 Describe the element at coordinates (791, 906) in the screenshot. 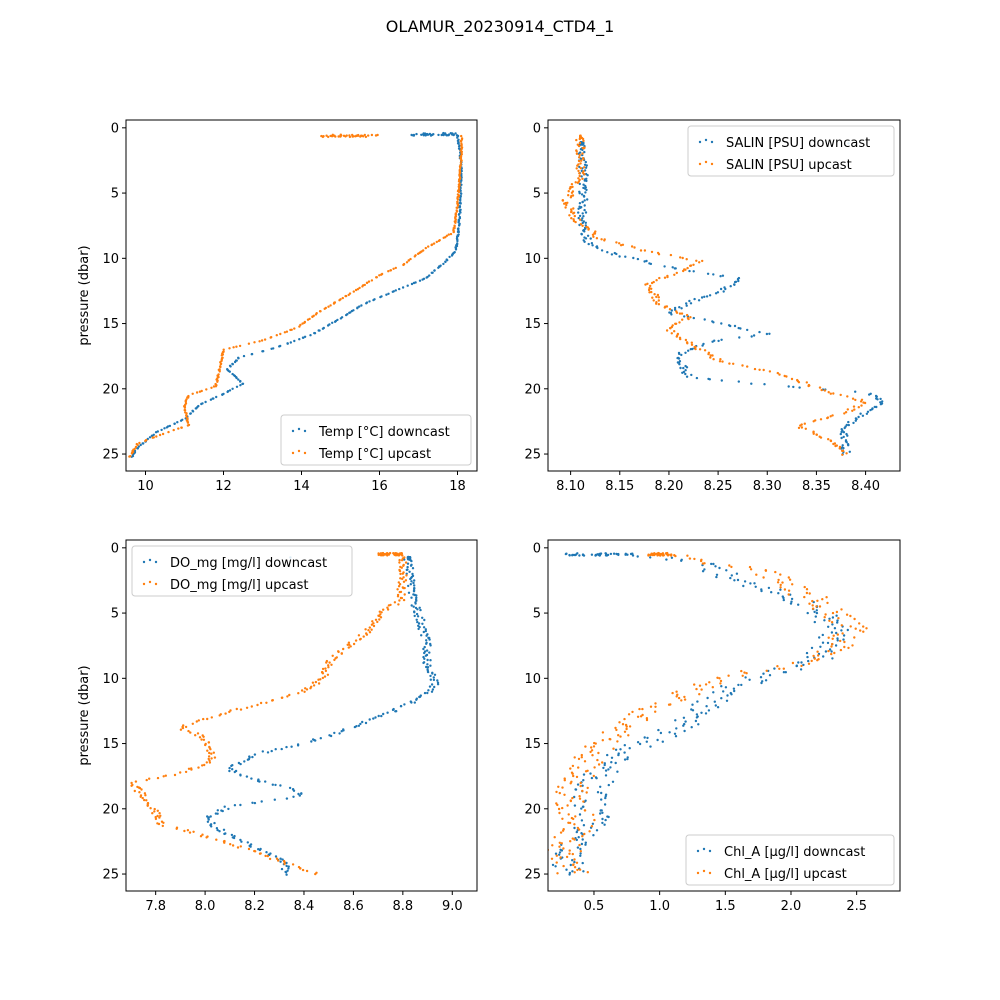

I see `x-tick-label: 2.0` at that location.